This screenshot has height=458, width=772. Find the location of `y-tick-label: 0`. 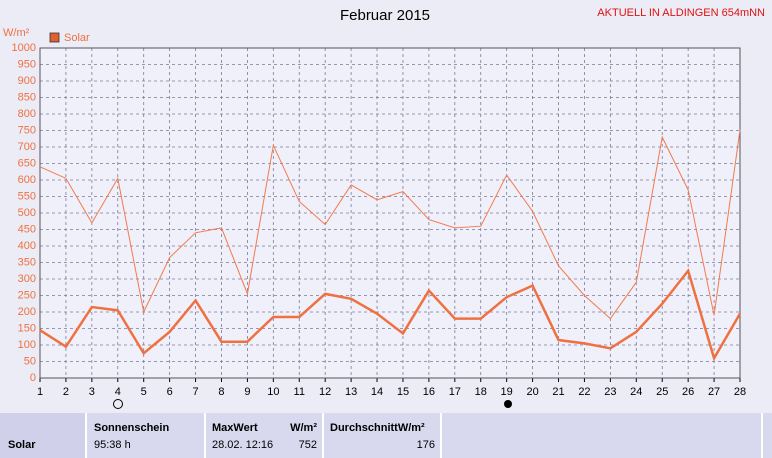

y-tick-label: 0 is located at coordinates (33, 378).